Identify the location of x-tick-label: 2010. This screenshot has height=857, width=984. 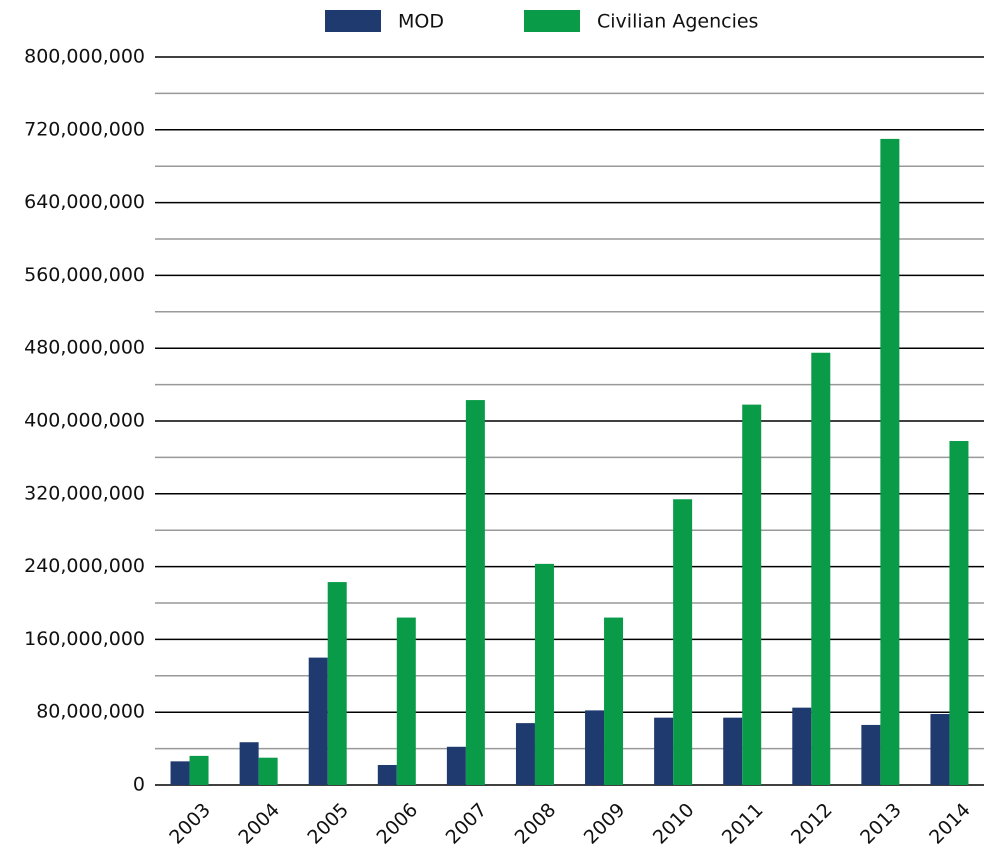
(674, 824).